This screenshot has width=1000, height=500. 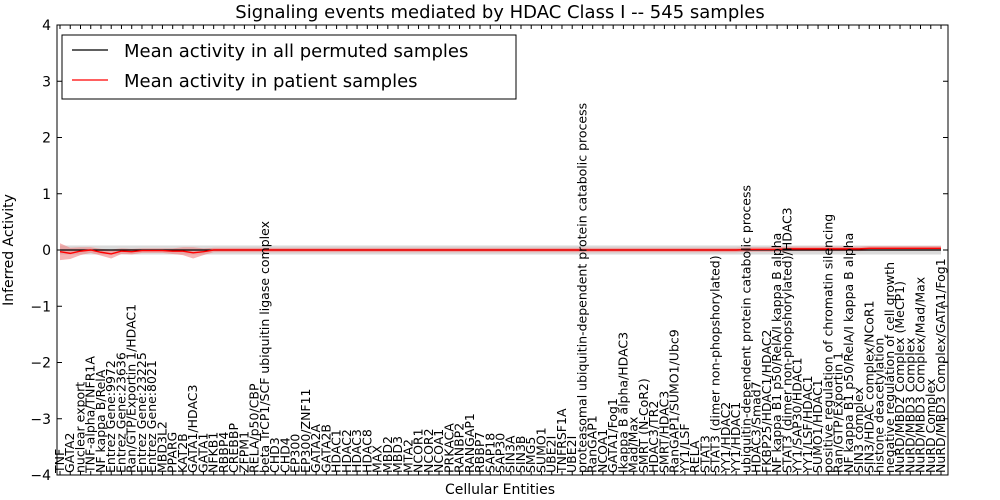 What do you see at coordinates (254, 428) in the screenshot?
I see `x-tick-label: RELA/p50/CBP` at bounding box center [254, 428].